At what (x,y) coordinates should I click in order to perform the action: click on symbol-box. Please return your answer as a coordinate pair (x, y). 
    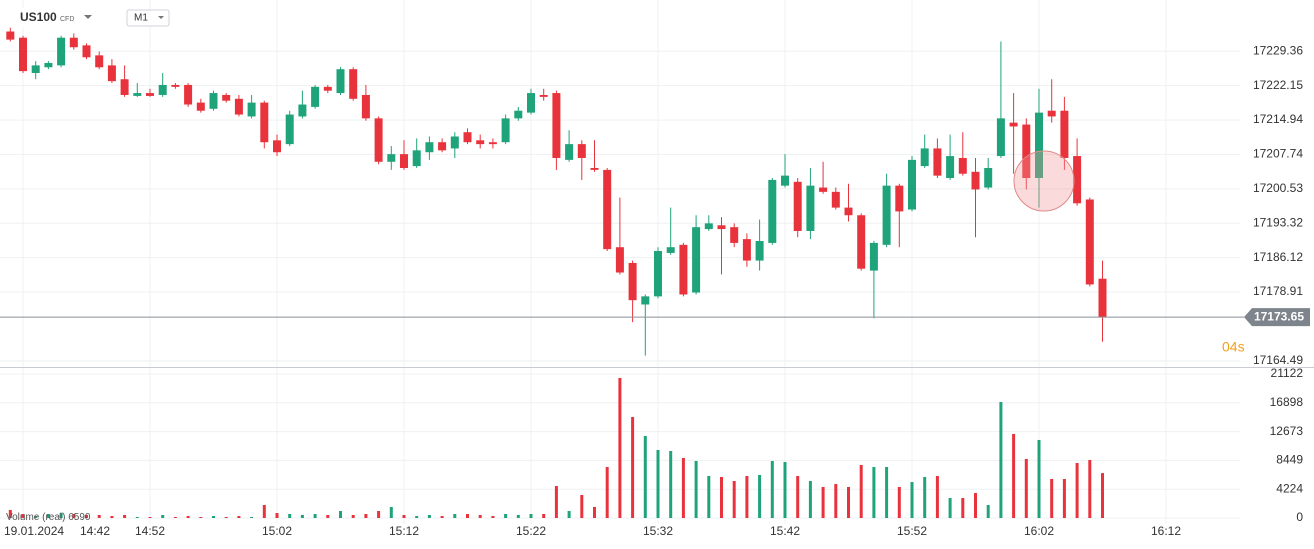
    Looking at the image, I should click on (59, 18).